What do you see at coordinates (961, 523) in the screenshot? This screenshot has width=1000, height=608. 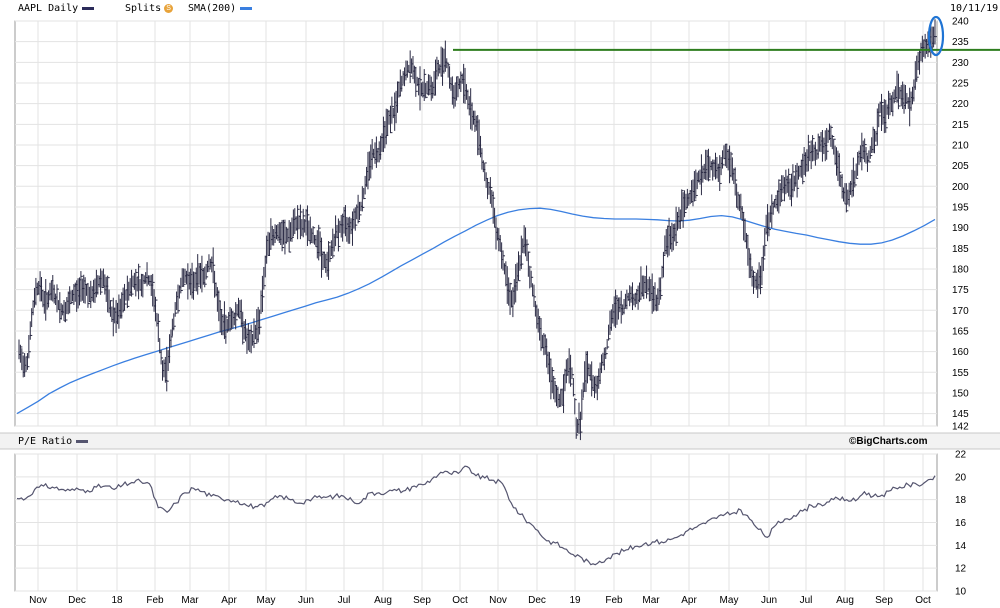 I see `pe-tick-label: 16` at bounding box center [961, 523].